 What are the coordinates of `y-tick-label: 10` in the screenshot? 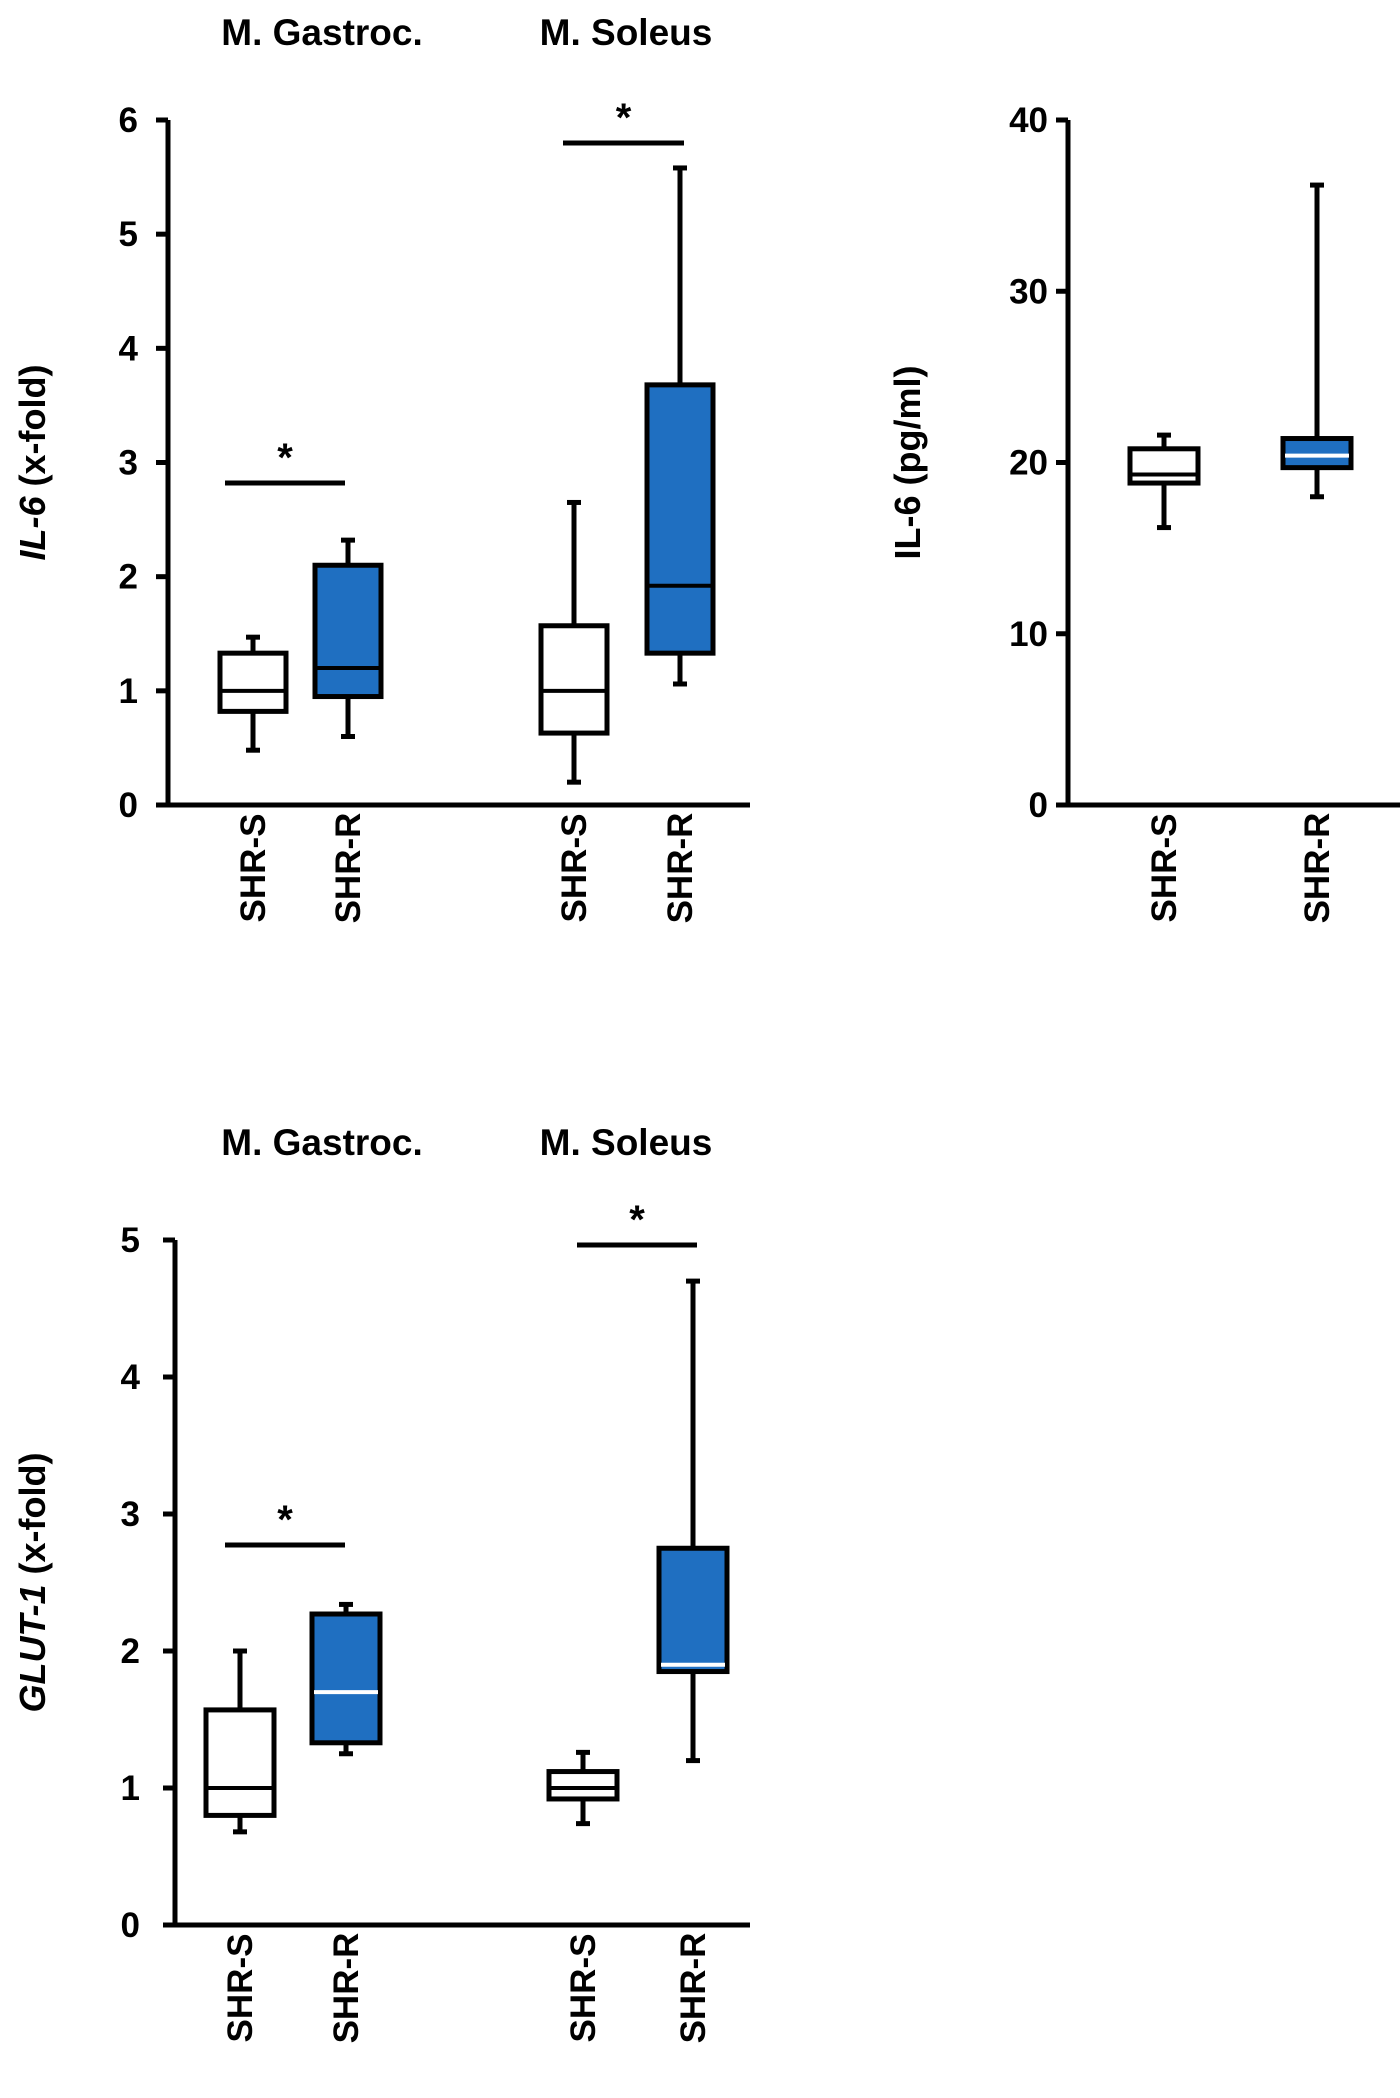 It's located at (1028, 634).